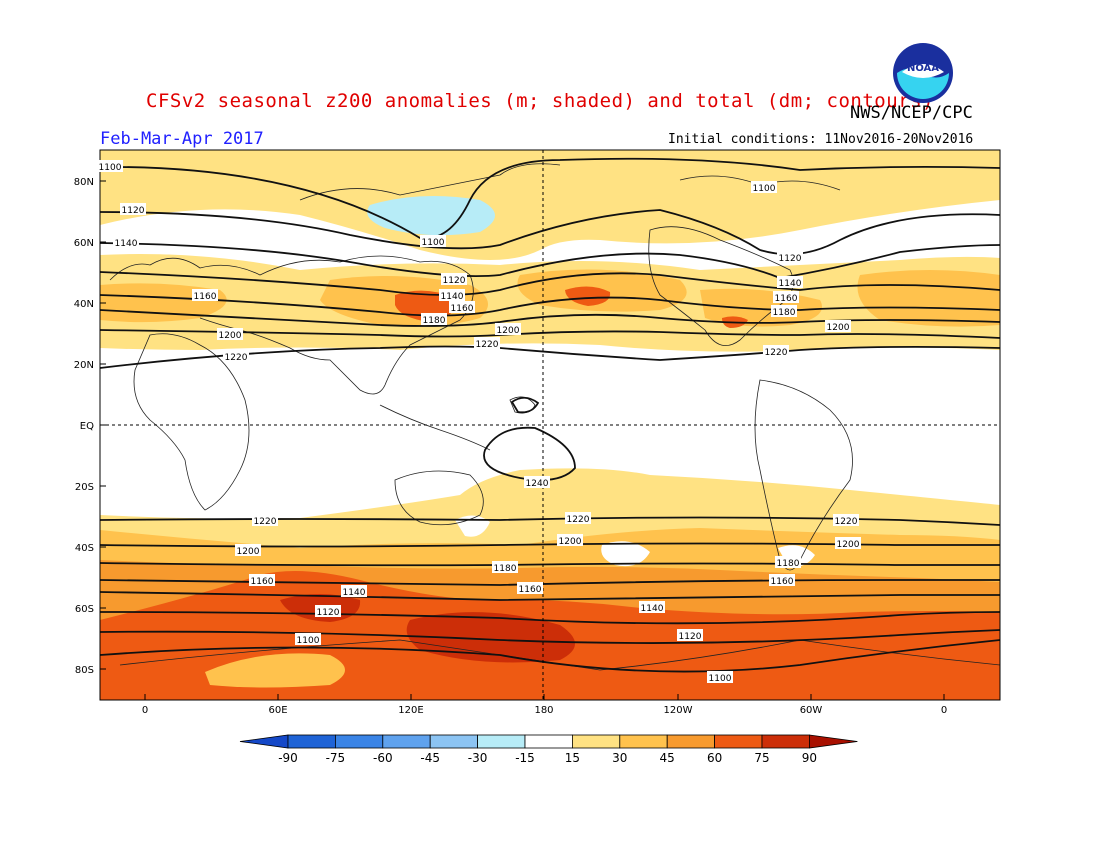 Image resolution: width=1100 pixels, height=850 pixels. What do you see at coordinates (714, 758) in the screenshot?
I see `colorbar-label: 60` at bounding box center [714, 758].